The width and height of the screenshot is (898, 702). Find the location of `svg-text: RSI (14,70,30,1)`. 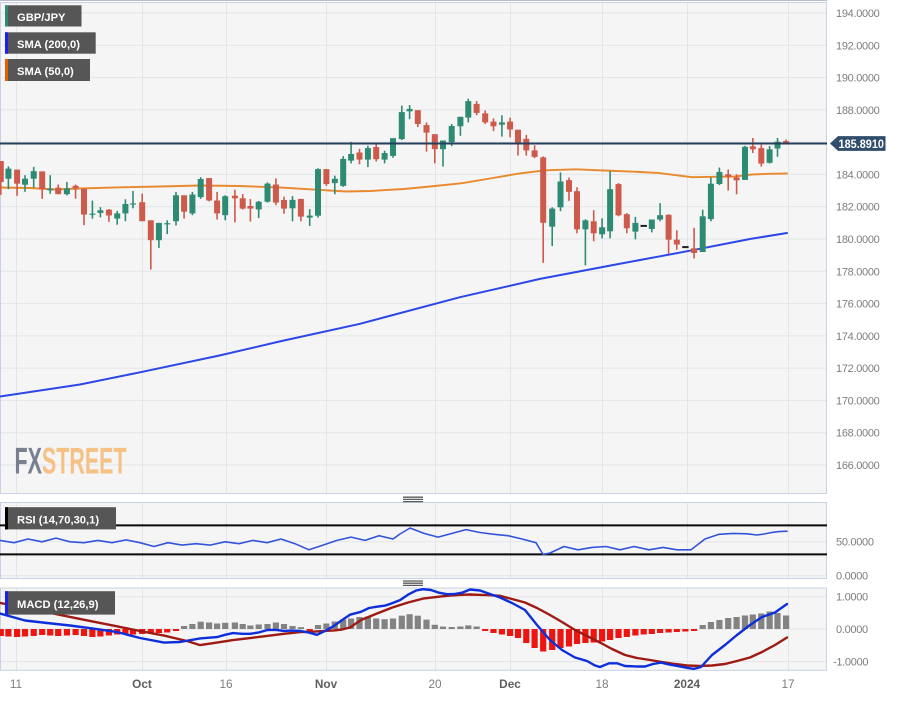

svg-text: RSI (14,70,30,1) is located at coordinates (58, 520).